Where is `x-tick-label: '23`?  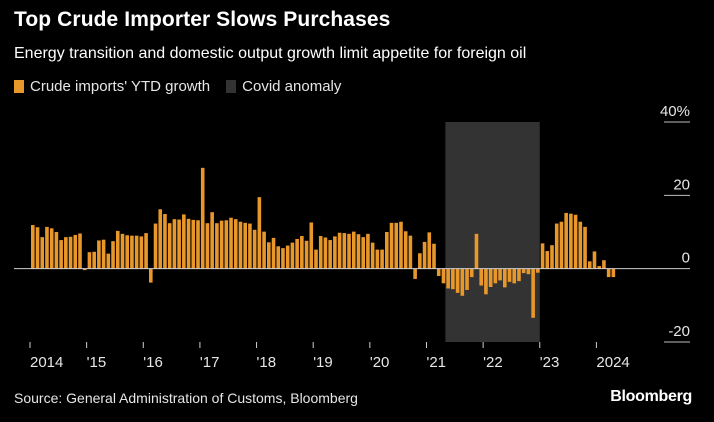
x-tick-label: '23 is located at coordinates (550, 362).